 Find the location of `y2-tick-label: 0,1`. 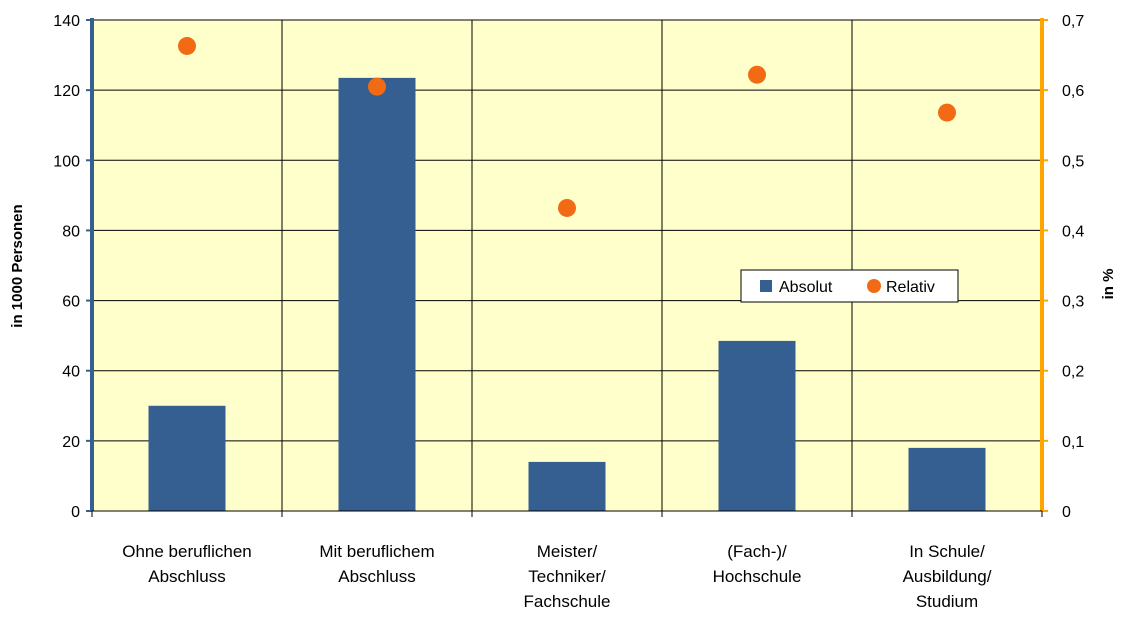

y2-tick-label: 0,1 is located at coordinates (1073, 442).